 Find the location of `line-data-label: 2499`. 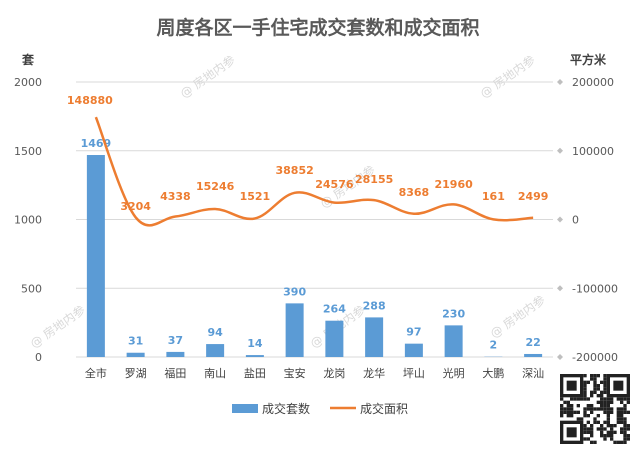

line-data-label: 2499 is located at coordinates (533, 196).